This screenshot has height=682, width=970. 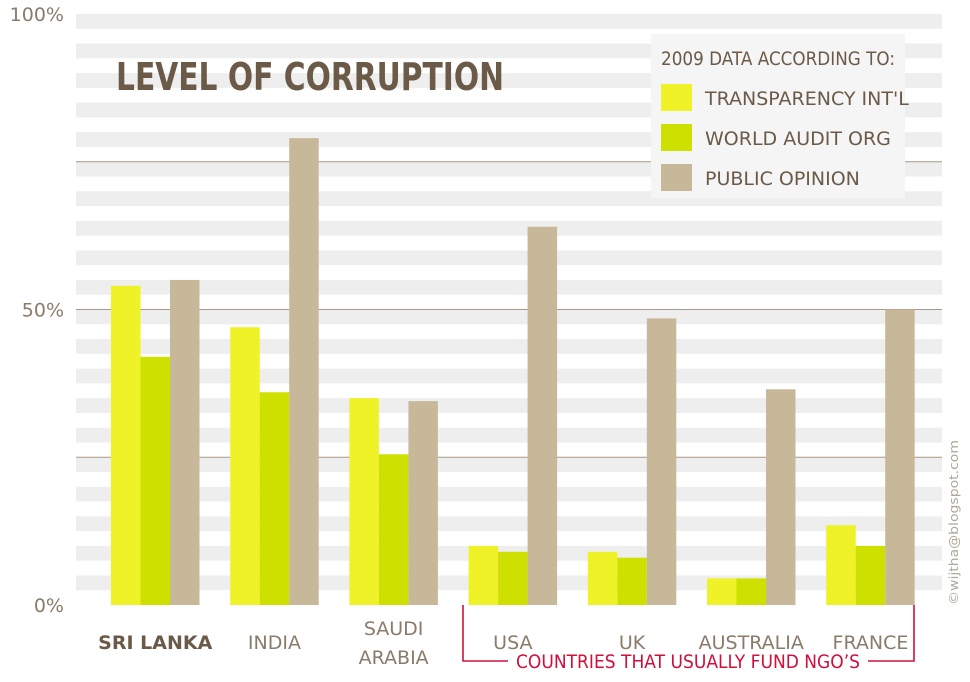 I want to click on y-tick-labels: 100% 50% 0%, so click(x=37, y=310).